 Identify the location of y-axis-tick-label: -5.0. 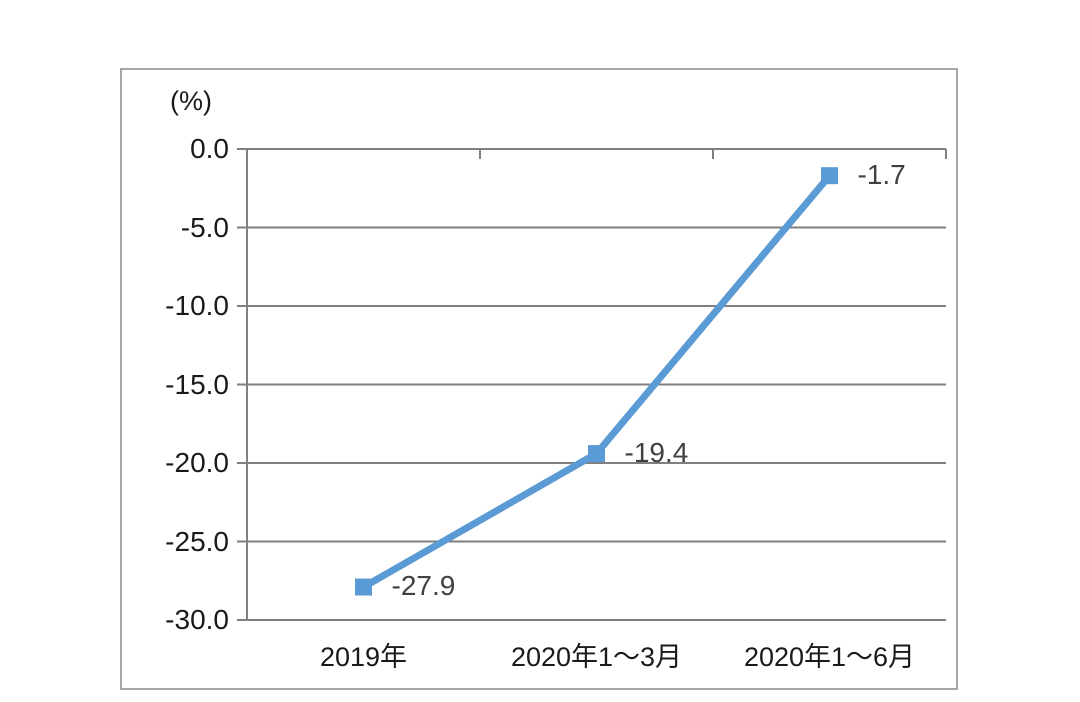
(204, 227).